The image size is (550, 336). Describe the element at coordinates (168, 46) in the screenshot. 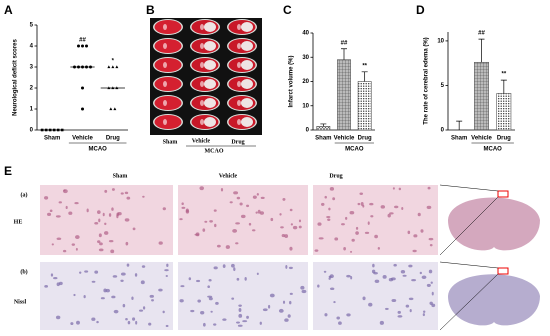

I see `slice-red` at that location.